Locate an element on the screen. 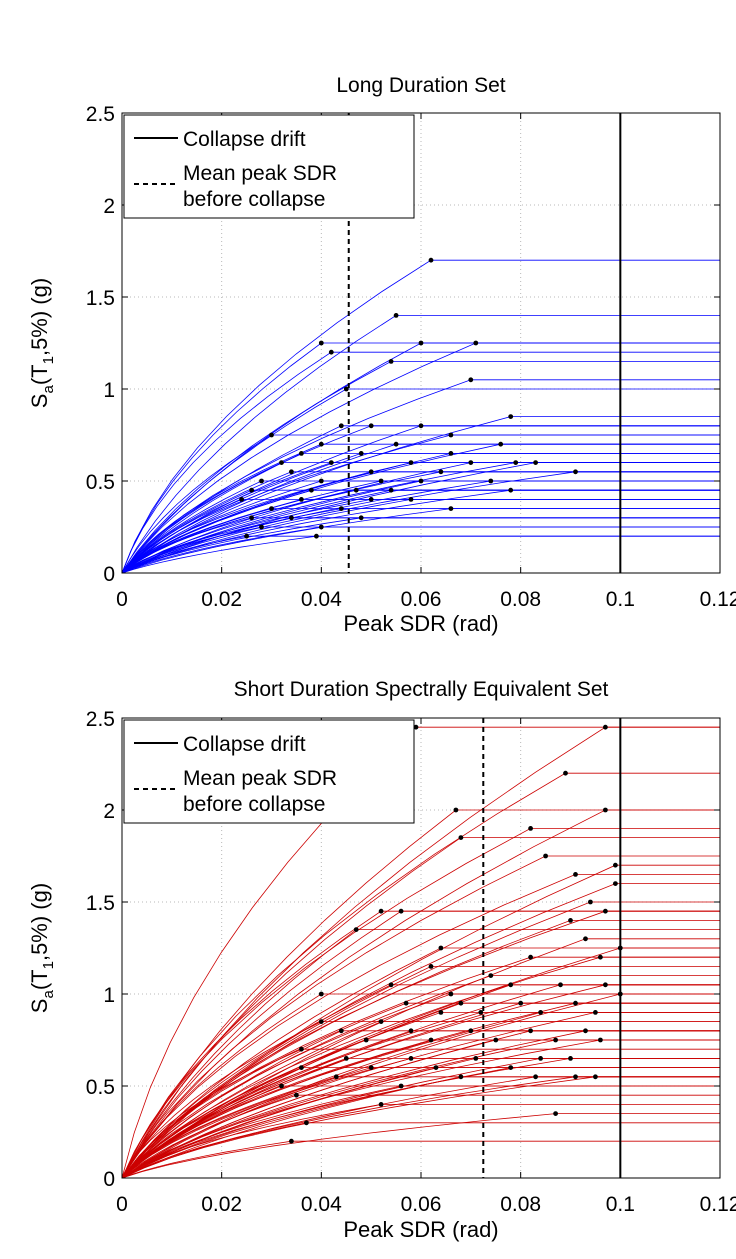  legend-label-mean-1: Mean peak SDR is located at coordinates (260, 173).